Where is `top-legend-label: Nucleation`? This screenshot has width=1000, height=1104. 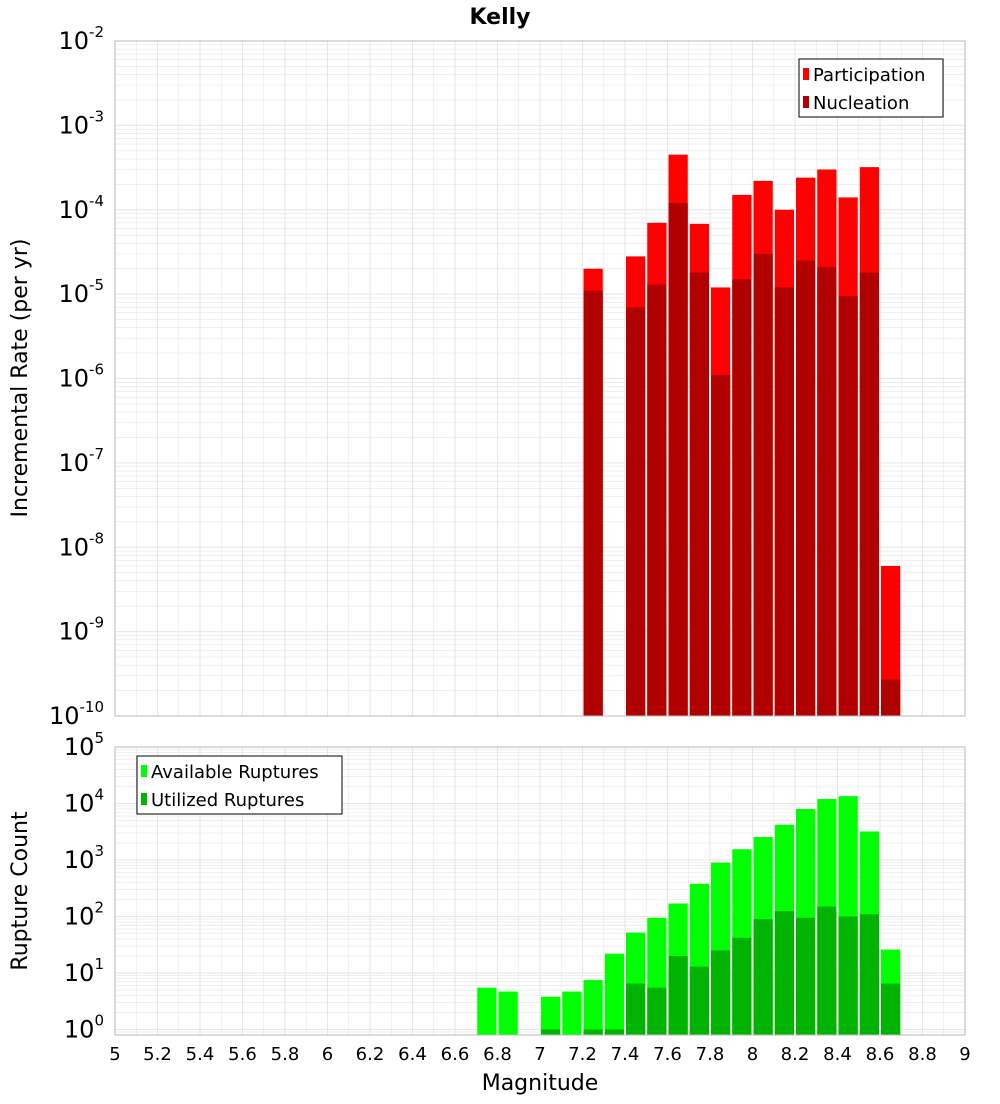 top-legend-label: Nucleation is located at coordinates (861, 103).